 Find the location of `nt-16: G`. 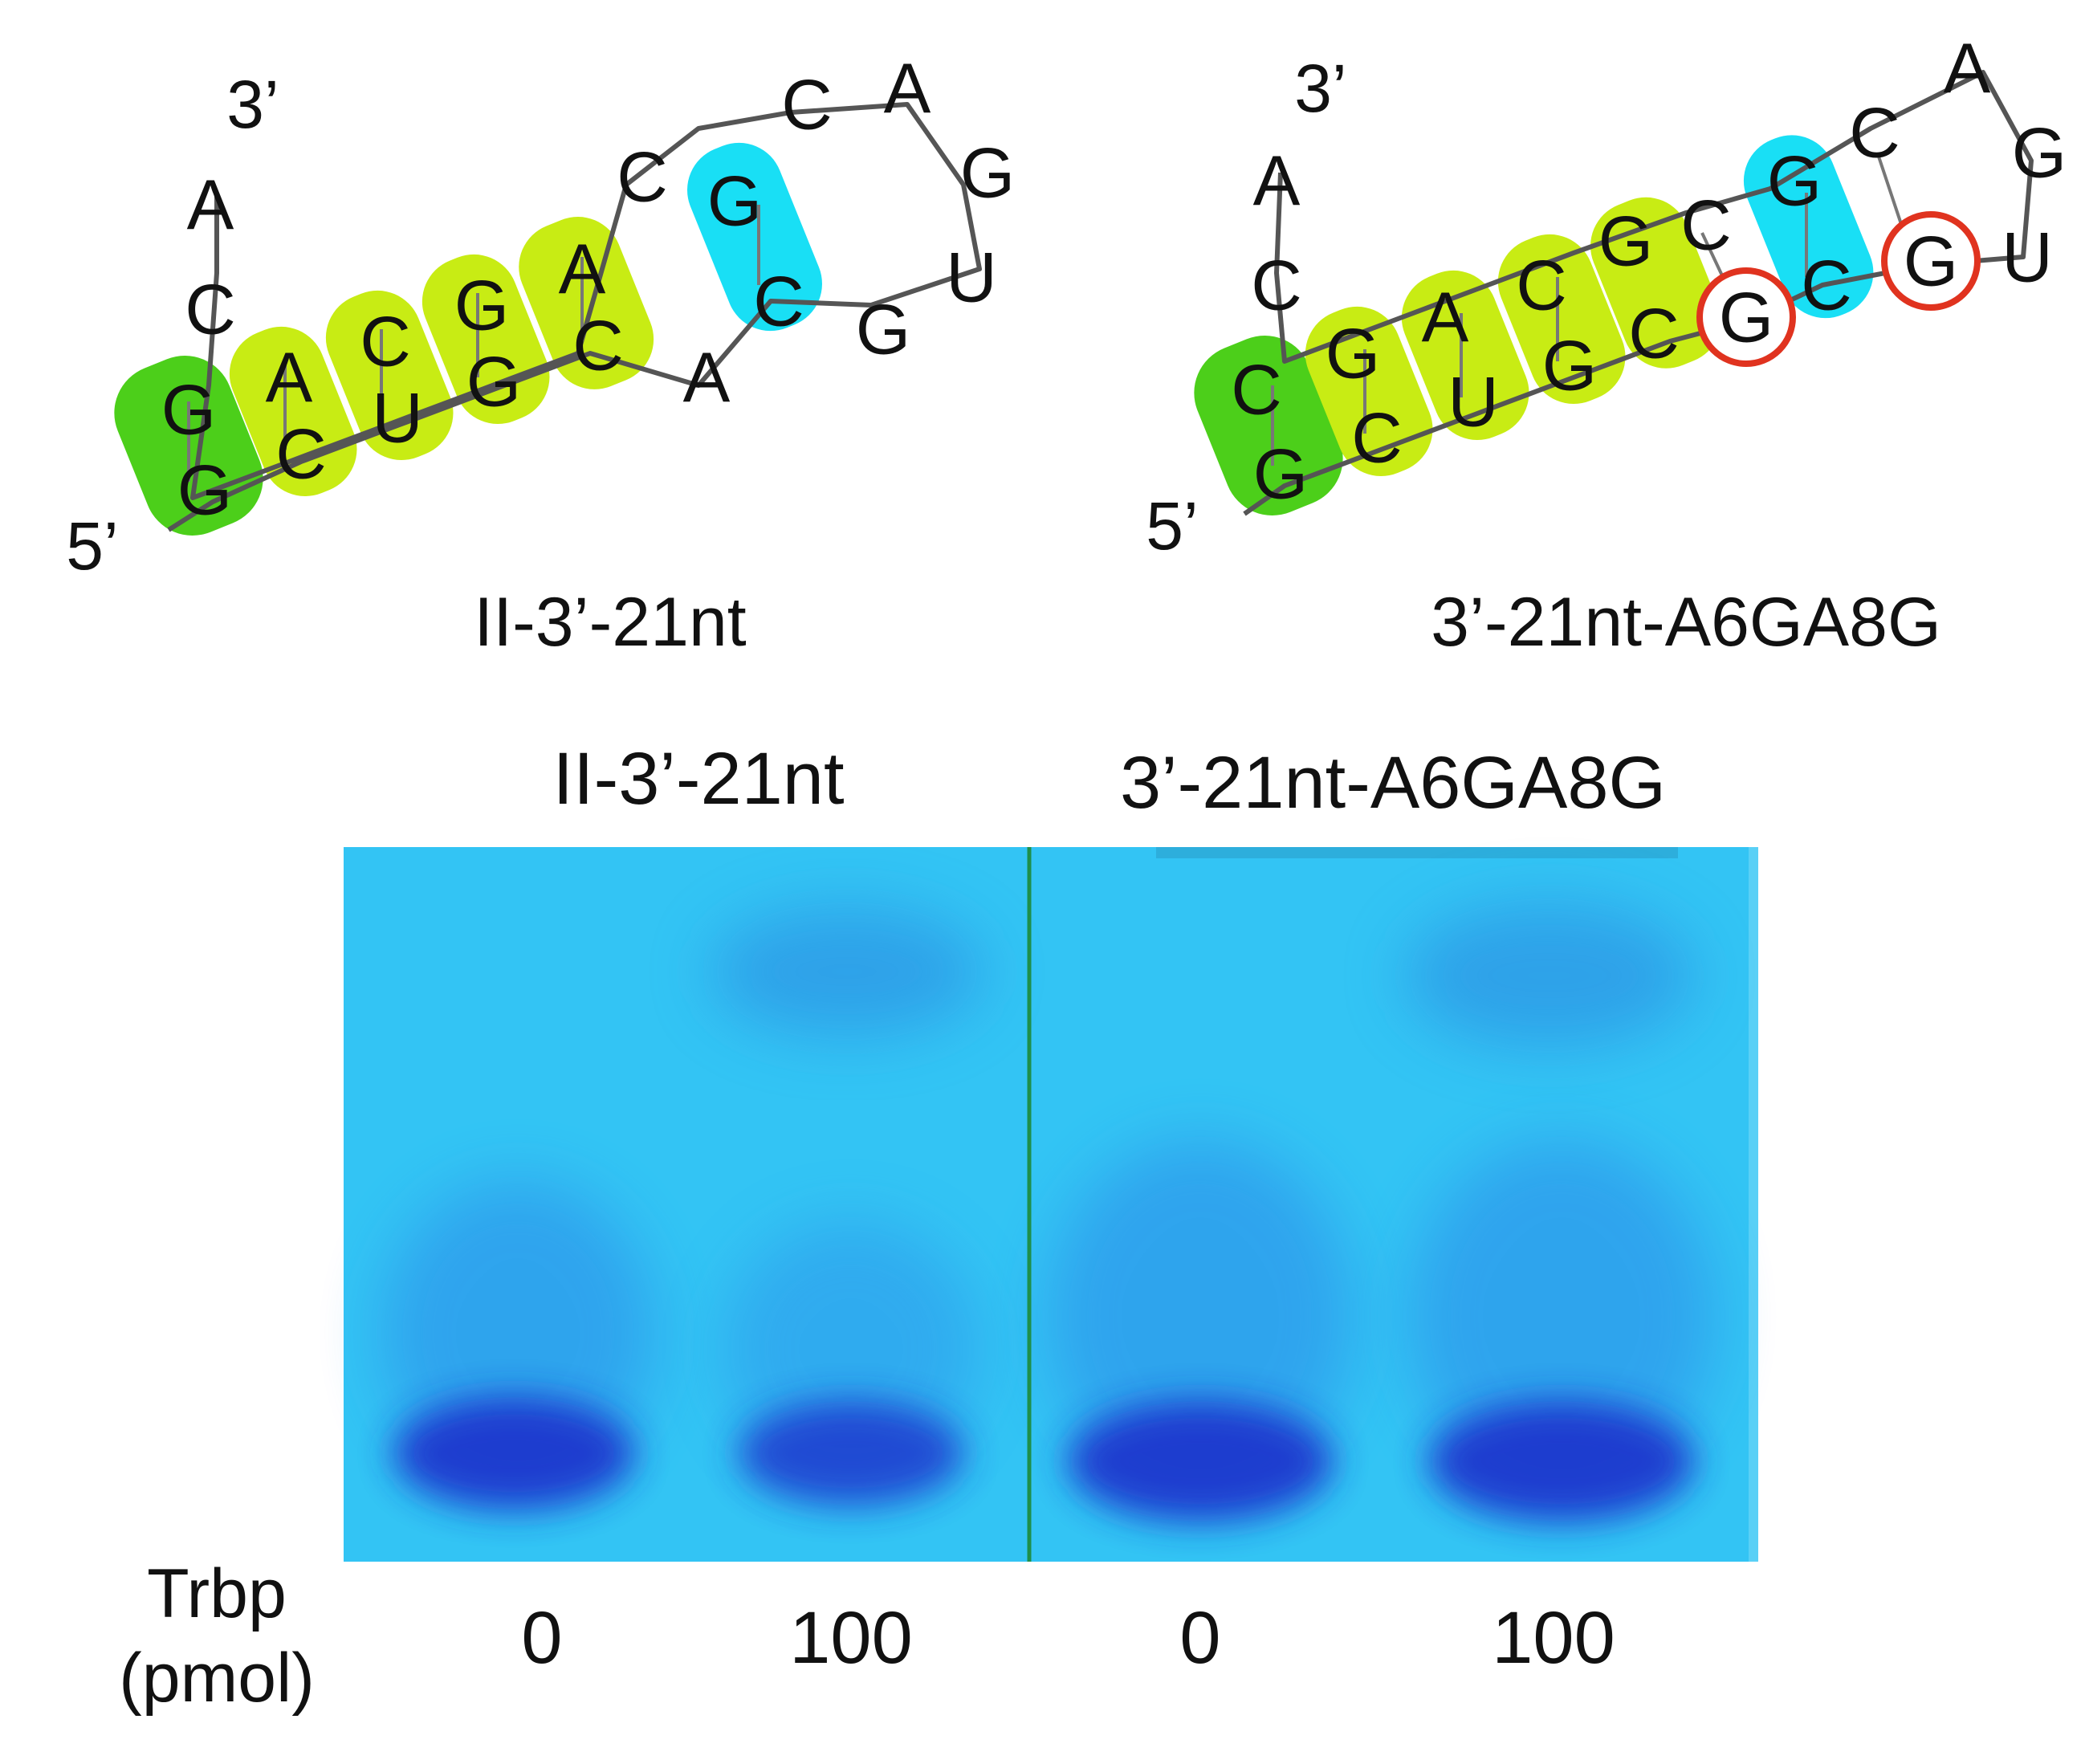

nt-16: G is located at coordinates (481, 305).